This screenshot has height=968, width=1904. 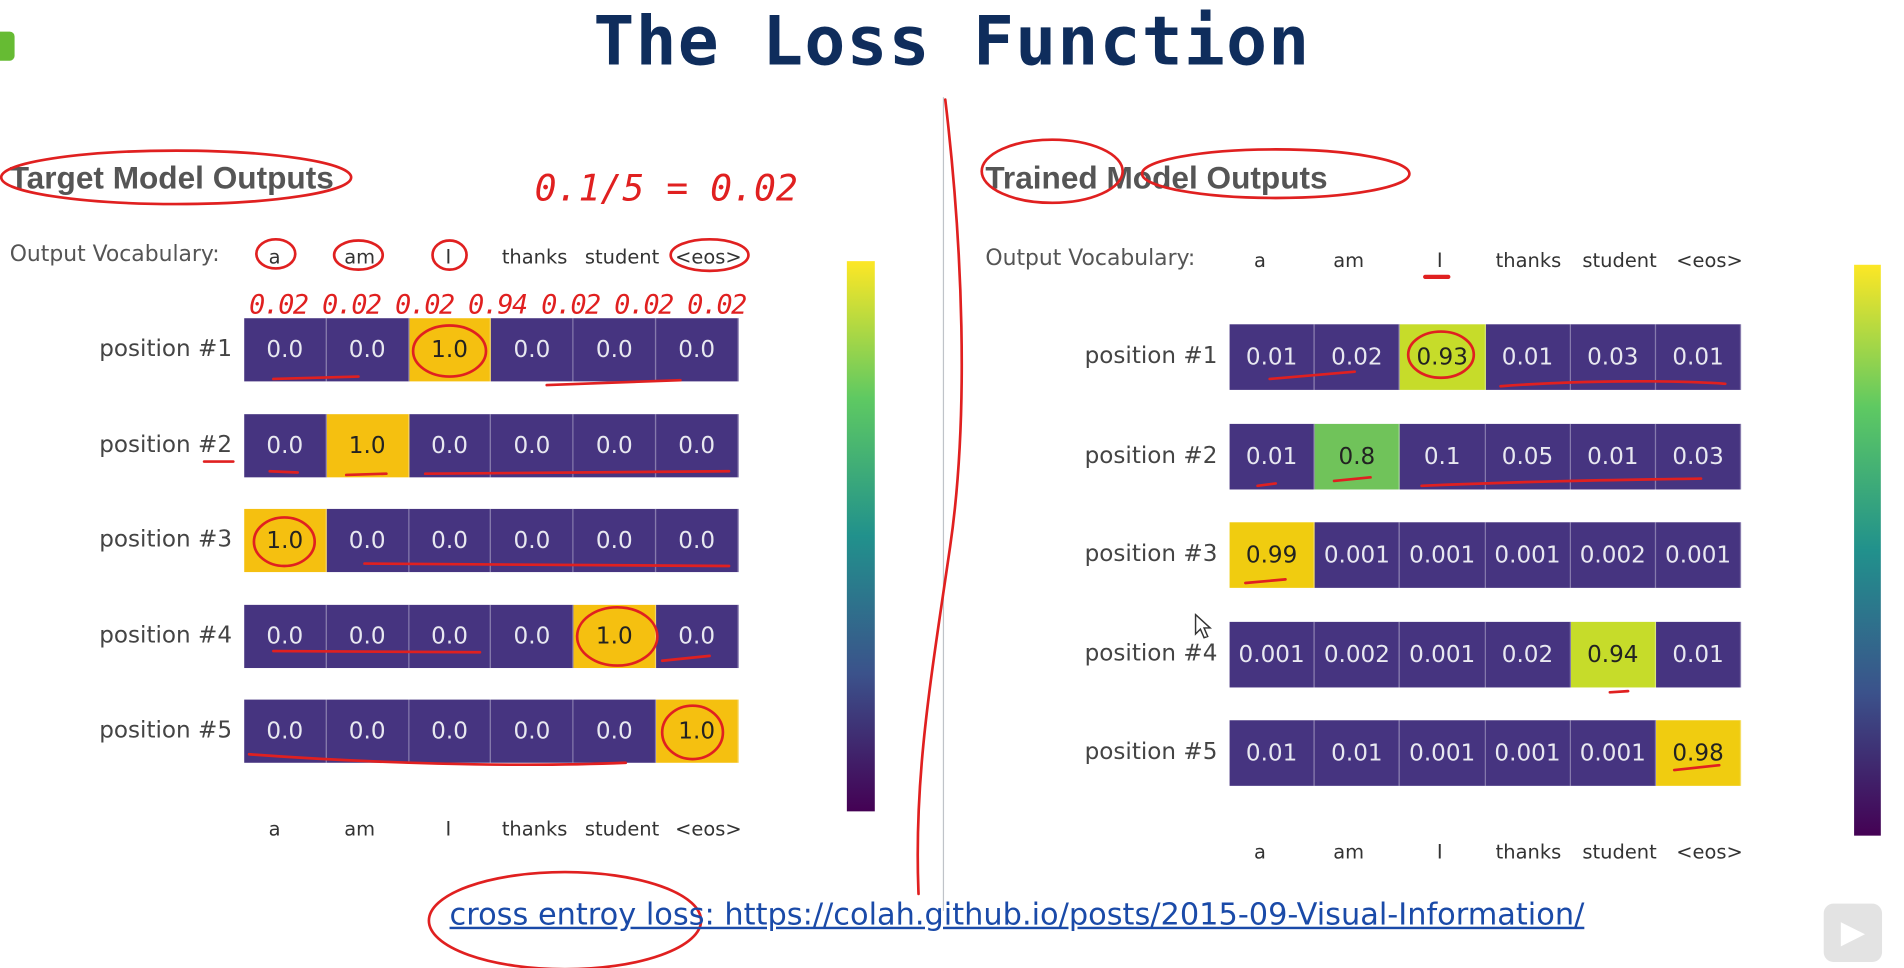 I want to click on ink-circle-vocab-a, so click(x=276, y=253).